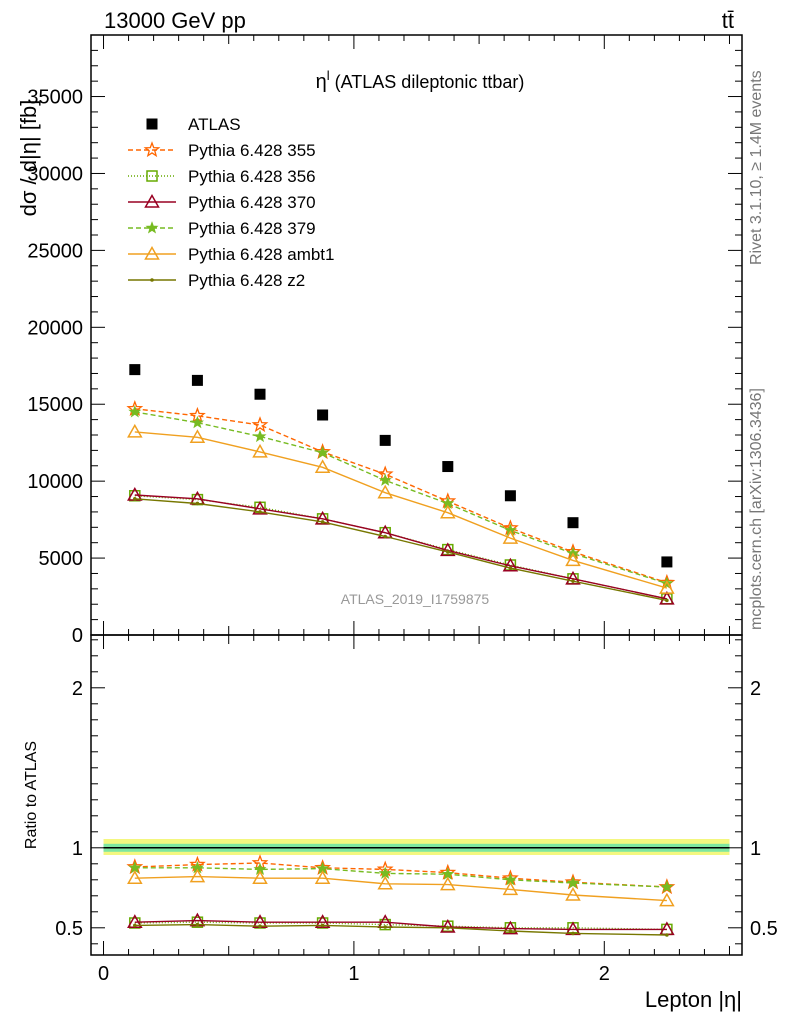  Describe the element at coordinates (400, 888) in the screenshot. I see `series-line-pythia-6-428-ambt1` at that location.